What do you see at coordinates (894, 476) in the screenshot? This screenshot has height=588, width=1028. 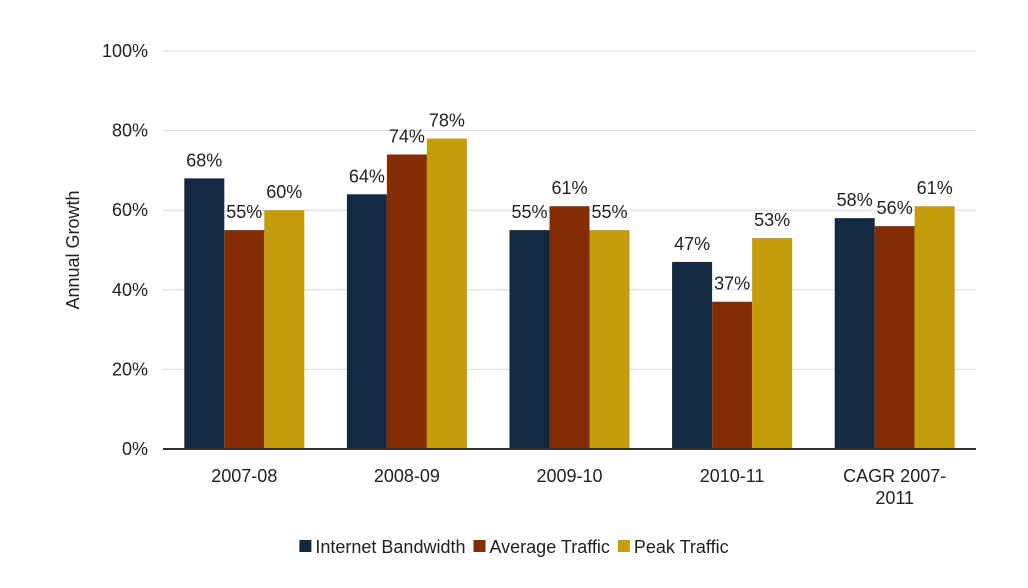 I see `x-category-label-line: CAGR 2007-` at bounding box center [894, 476].